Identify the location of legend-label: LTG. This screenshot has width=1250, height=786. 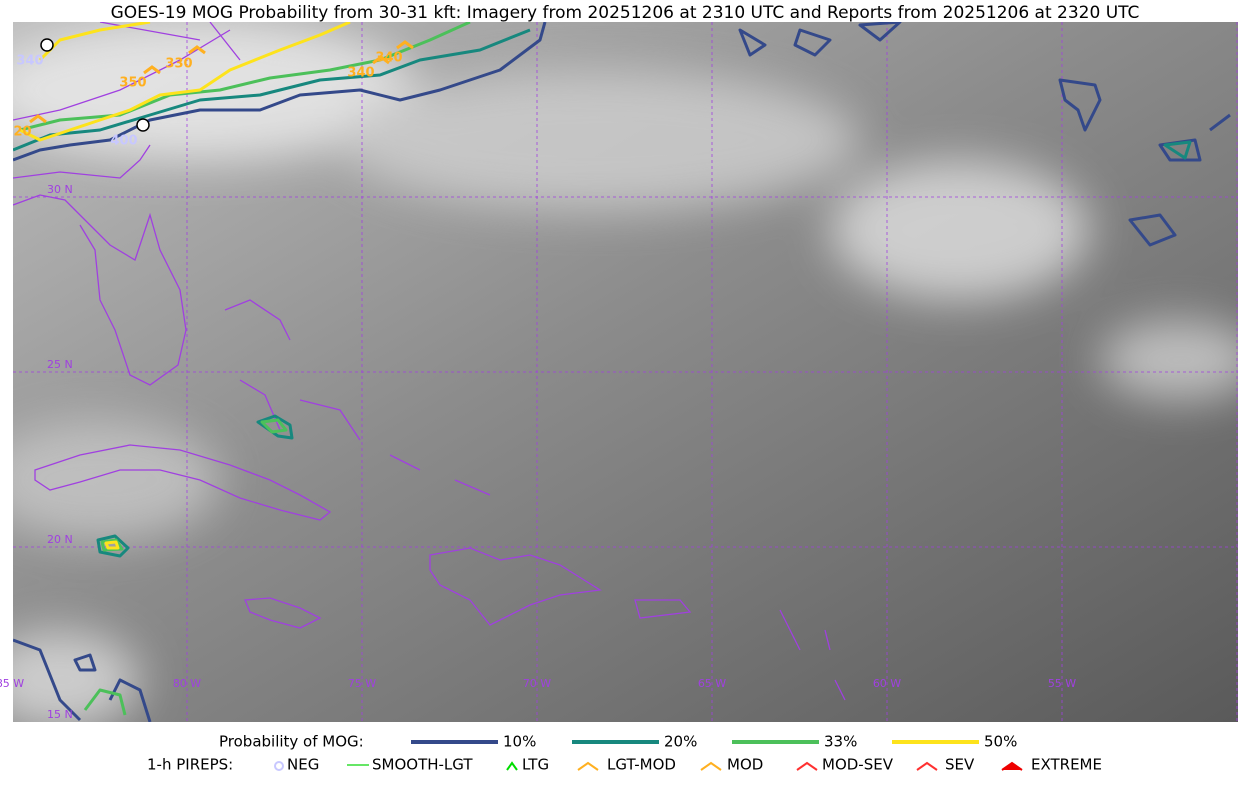
(535, 765).